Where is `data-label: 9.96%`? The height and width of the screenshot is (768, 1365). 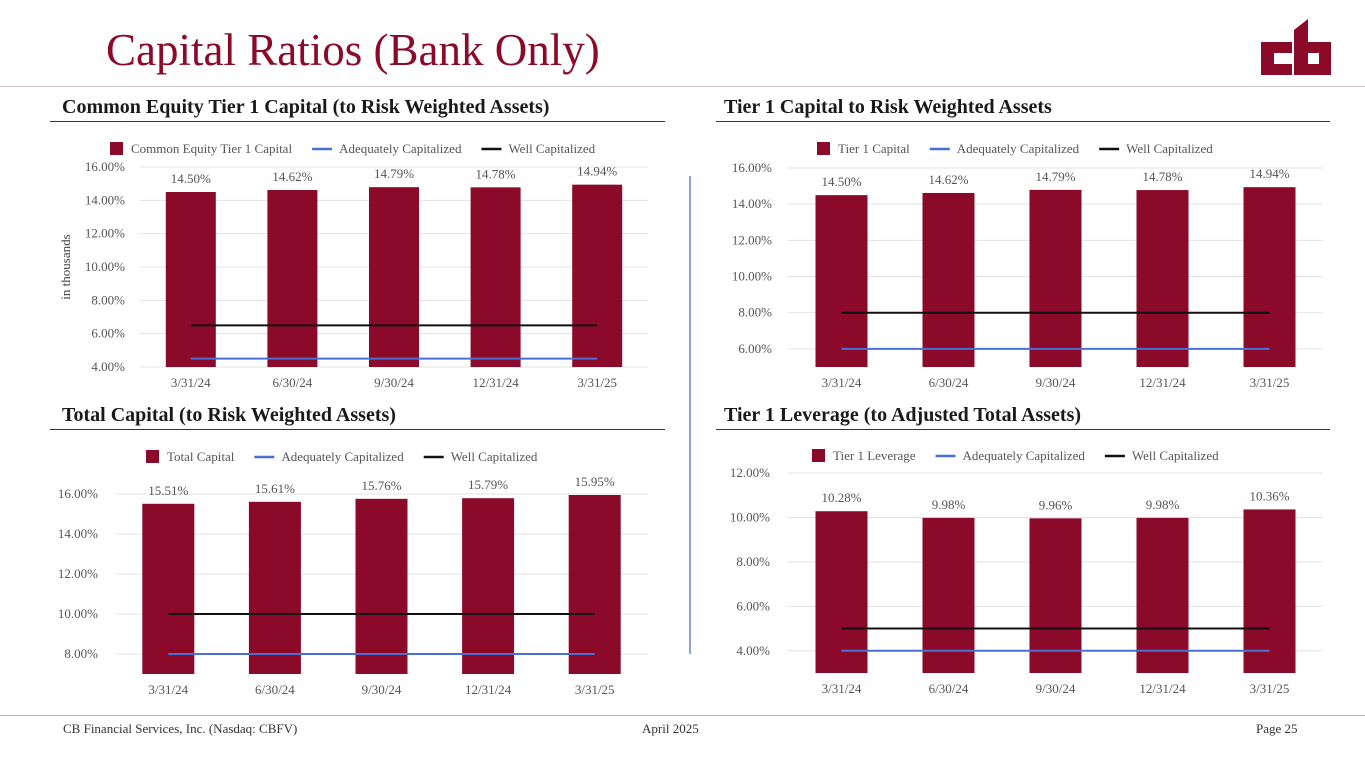
data-label: 9.96% is located at coordinates (1056, 504).